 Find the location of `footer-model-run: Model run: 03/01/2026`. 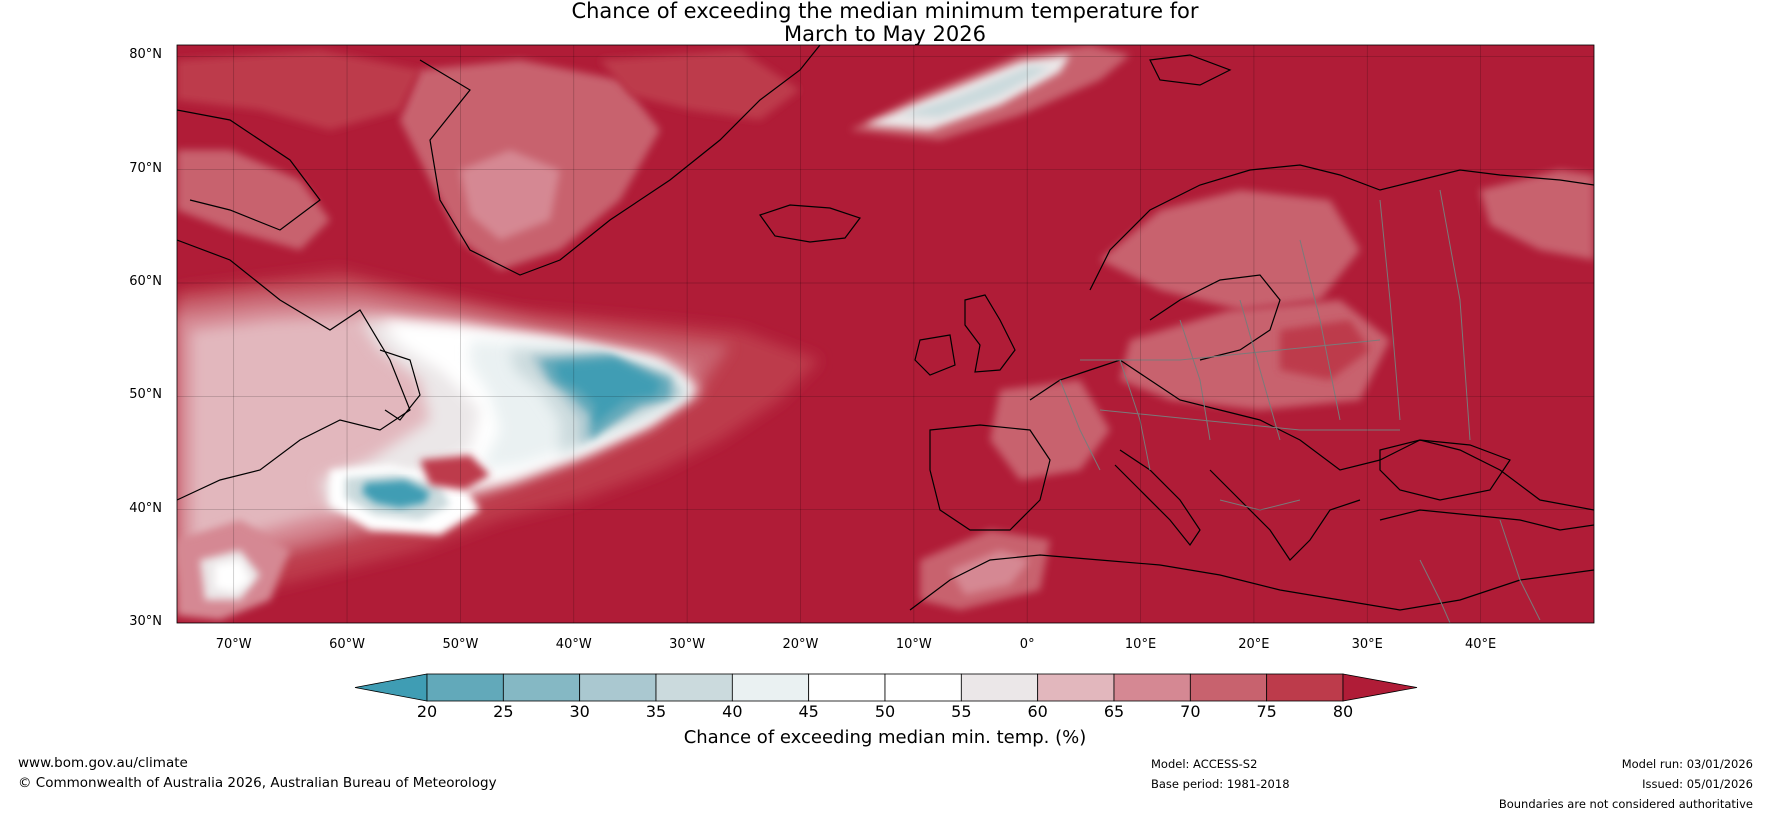

footer-model-run: Model run: 03/01/2026 is located at coordinates (1687, 764).